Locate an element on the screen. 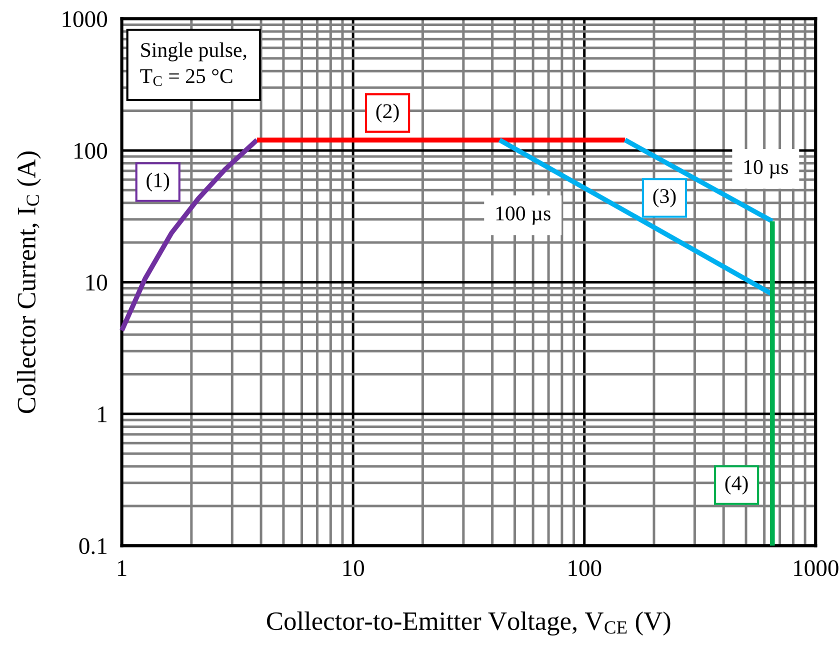 The width and height of the screenshot is (840, 645). series-label: (4) is located at coordinates (736, 485).